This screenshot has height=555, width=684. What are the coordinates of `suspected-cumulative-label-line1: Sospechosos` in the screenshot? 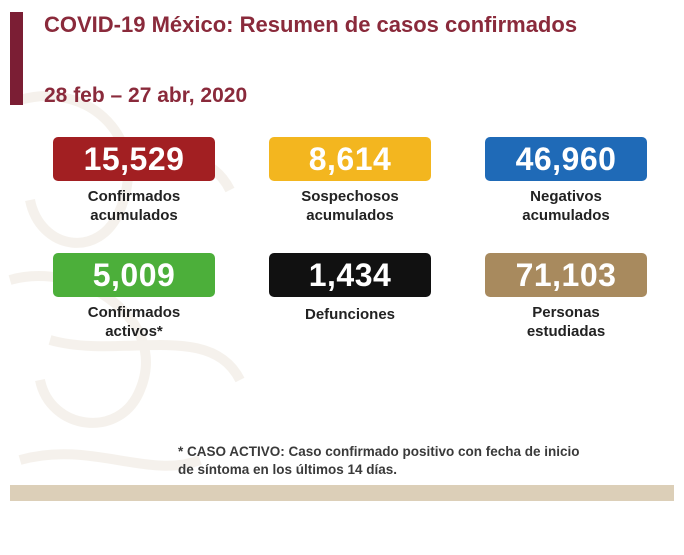 It's located at (350, 196).